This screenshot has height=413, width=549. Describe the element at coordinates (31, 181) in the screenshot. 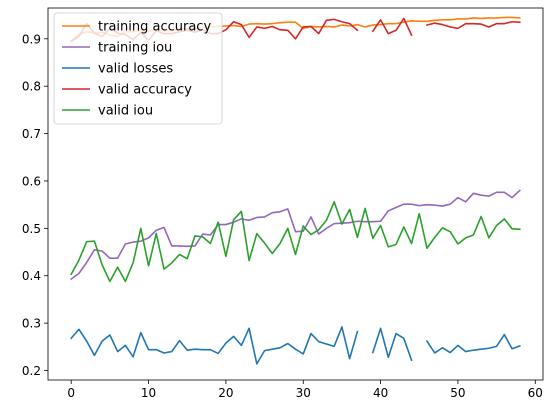

I see `y-tick-label: 0.6` at that location.